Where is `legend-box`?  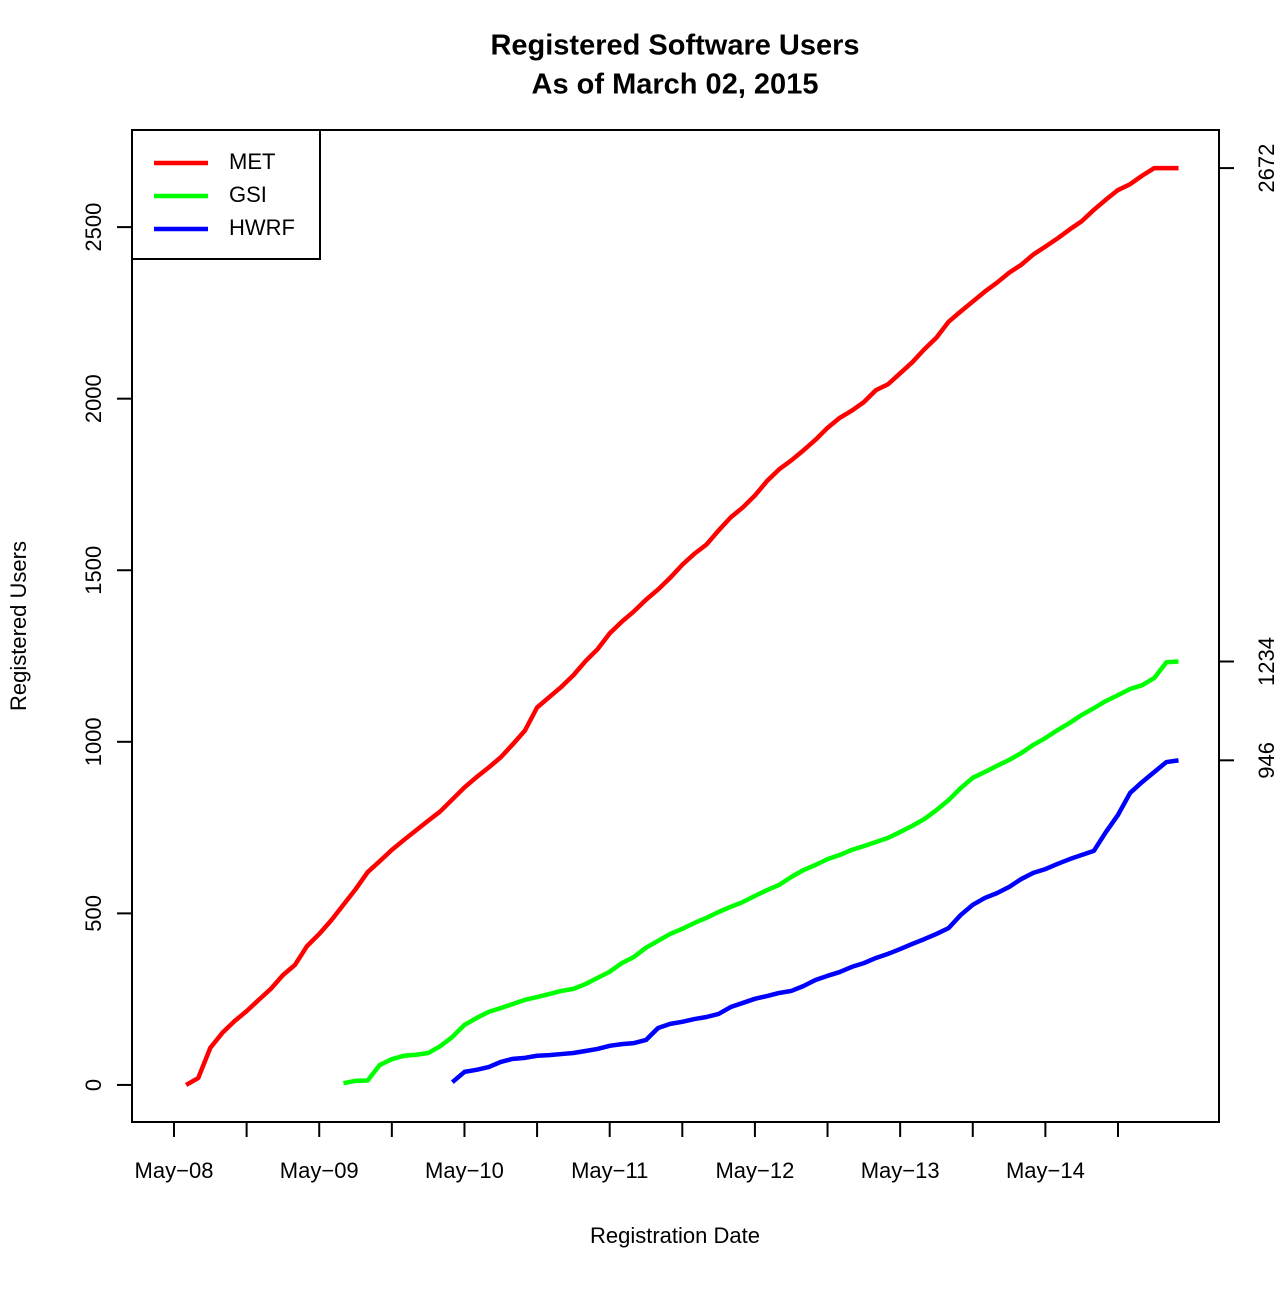 legend-box is located at coordinates (226, 194).